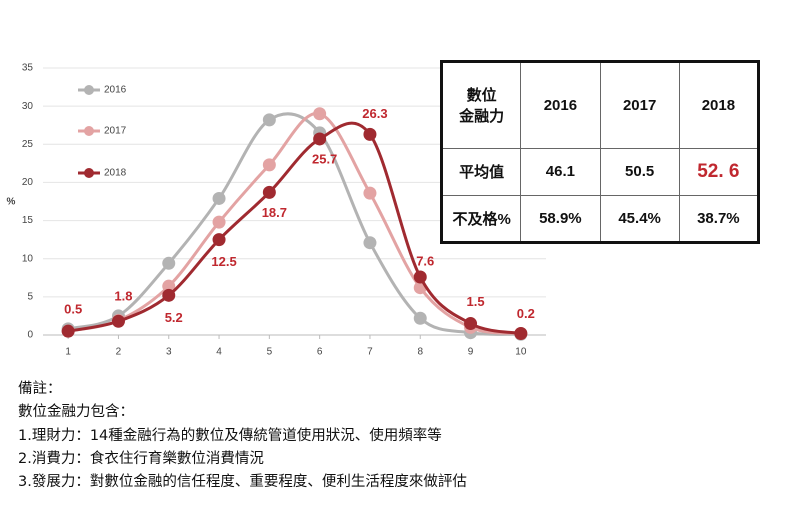  Describe the element at coordinates (76, 412) in the screenshot. I see `note-line: 數位金融力包含：` at that location.